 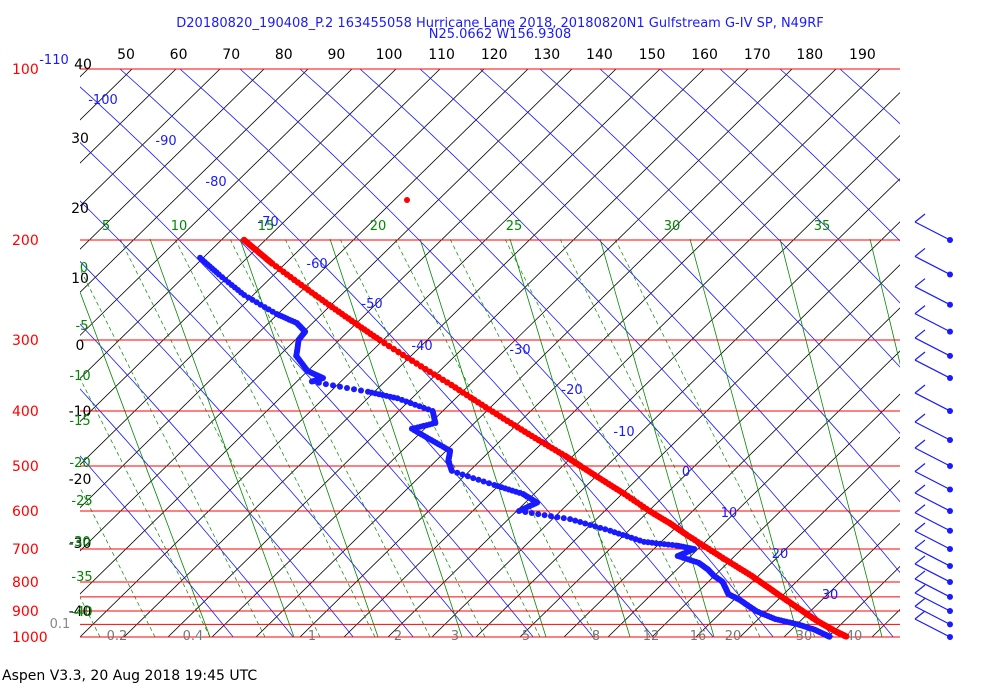 What do you see at coordinates (80, 346) in the screenshot?
I see `left-temp-label: 0` at bounding box center [80, 346].